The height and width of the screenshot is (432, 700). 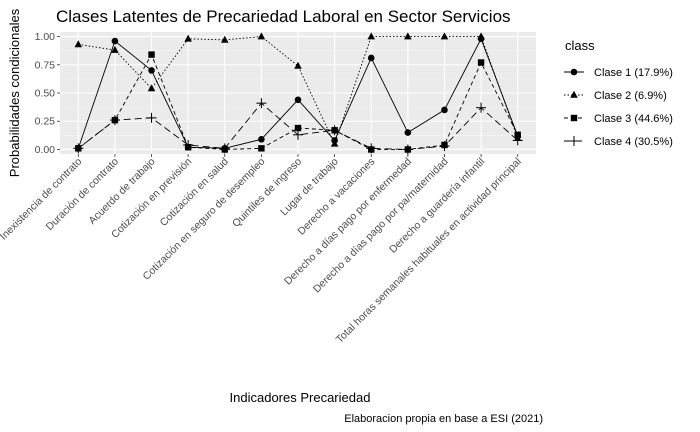 What do you see at coordinates (45, 65) in the screenshot?
I see `y-tick-label: 0.75` at bounding box center [45, 65].